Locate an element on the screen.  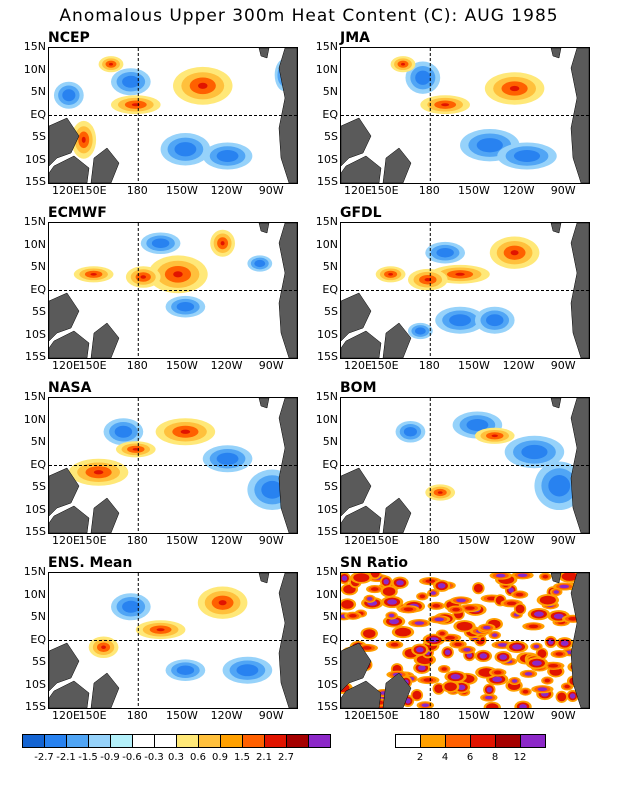
colorbar-label: 2.1 is located at coordinates (264, 757).